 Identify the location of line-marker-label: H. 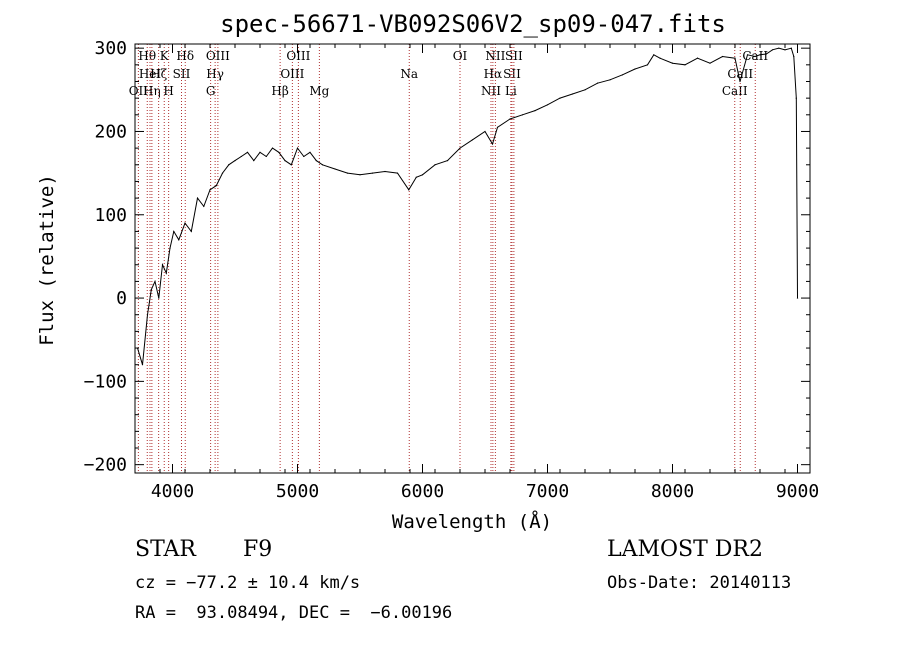
(168, 91).